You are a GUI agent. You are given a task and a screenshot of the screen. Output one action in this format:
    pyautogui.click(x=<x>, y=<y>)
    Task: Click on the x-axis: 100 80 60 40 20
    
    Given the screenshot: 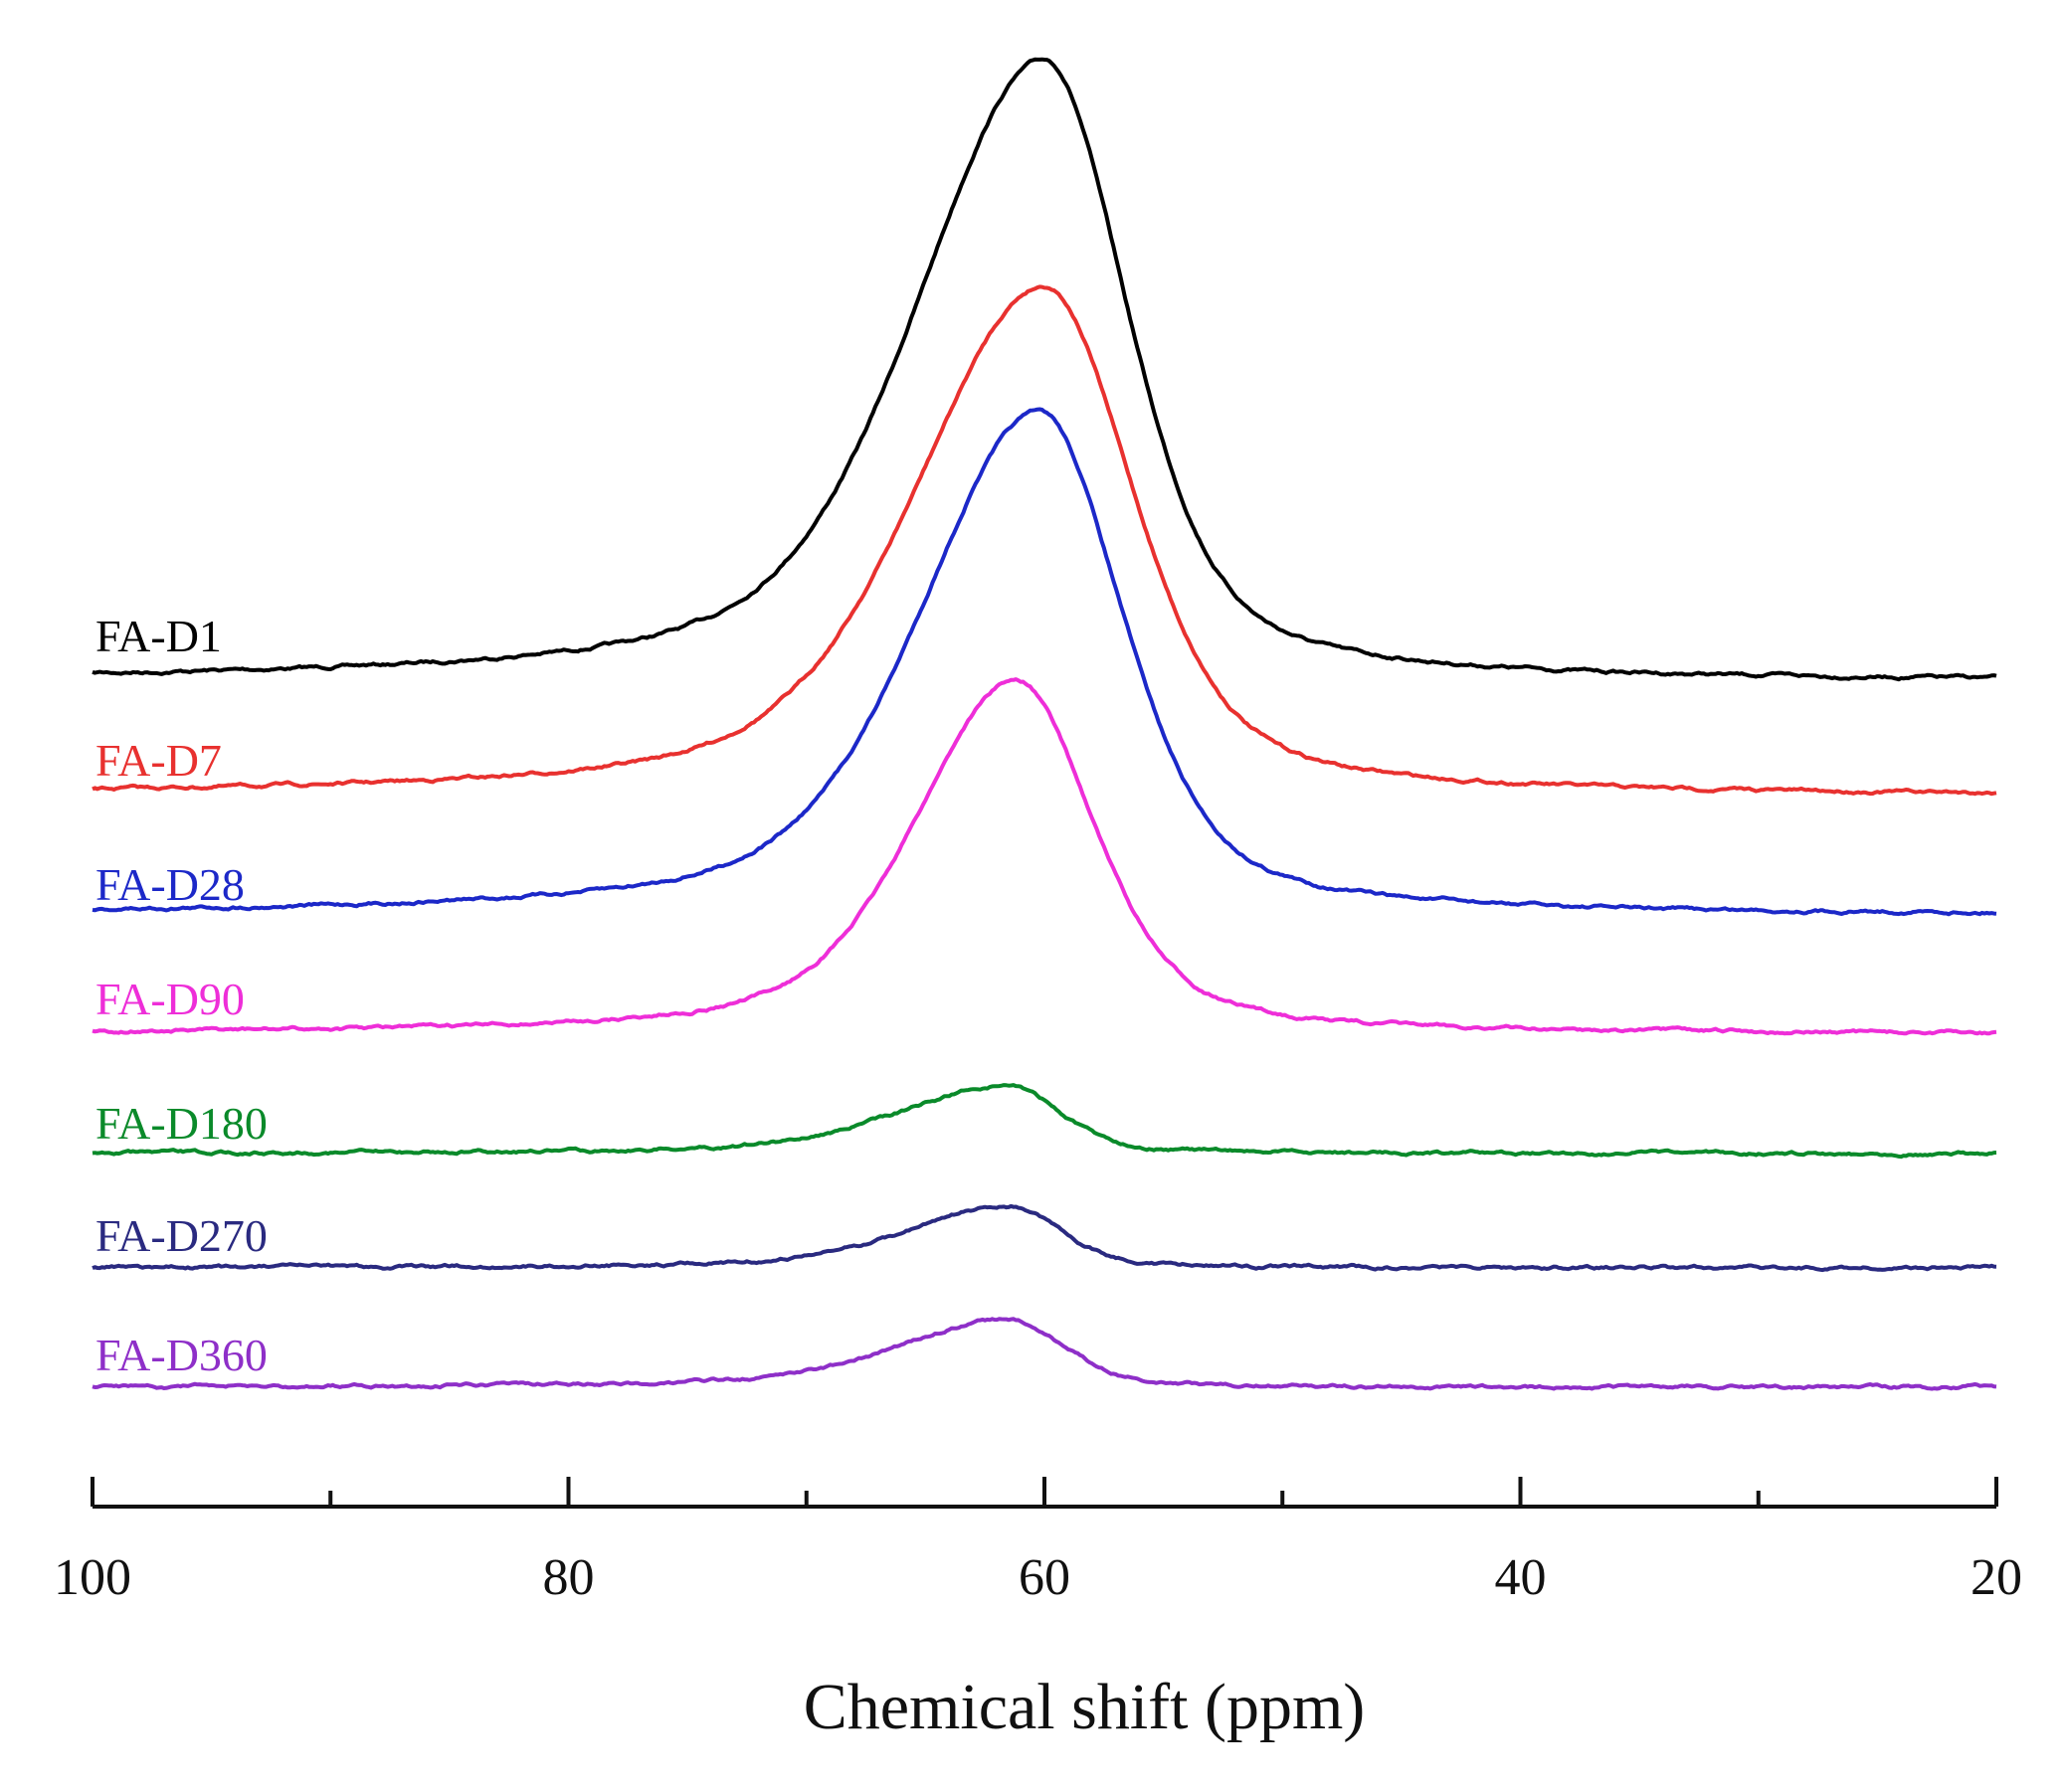 What is the action you would take?
    pyautogui.click(x=1038, y=1542)
    